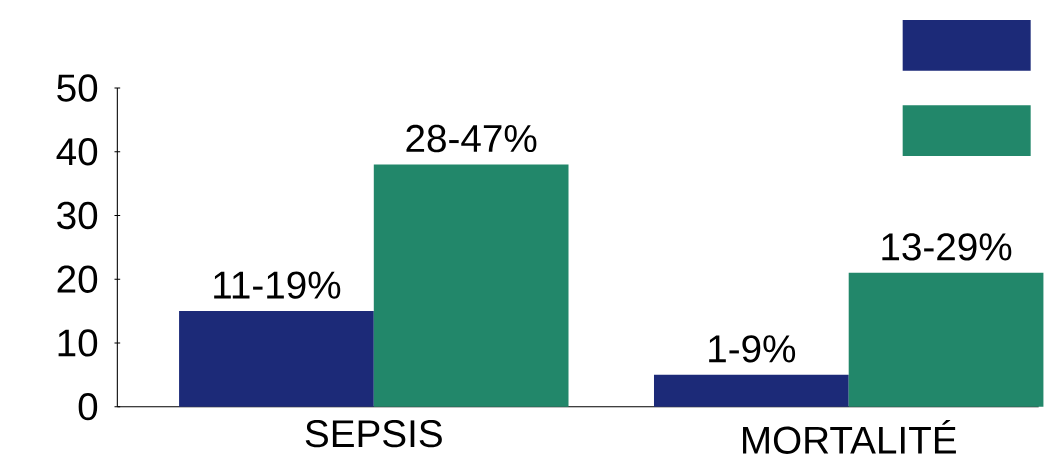 This screenshot has height=468, width=1056. I want to click on y-tick-label: 50, so click(77, 88).